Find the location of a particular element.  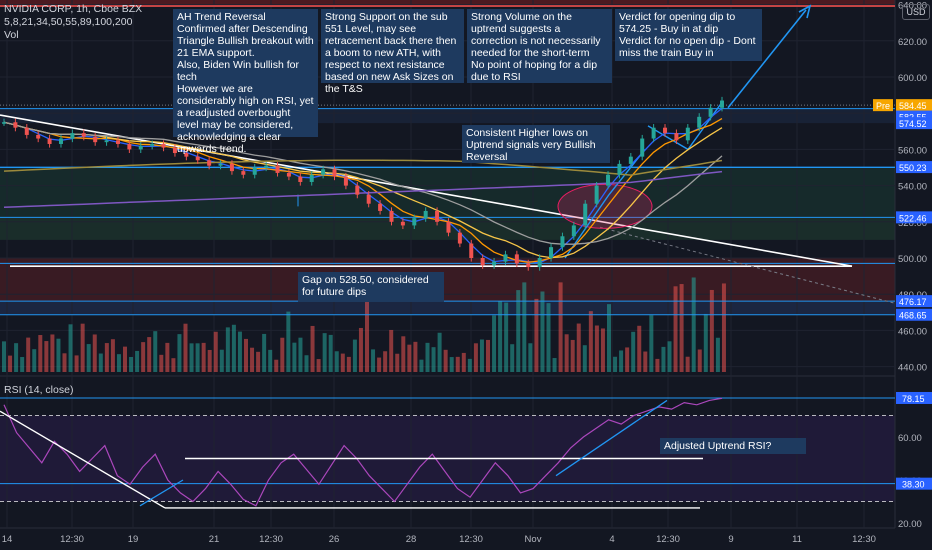

upper-band is located at coordinates (447, 116).